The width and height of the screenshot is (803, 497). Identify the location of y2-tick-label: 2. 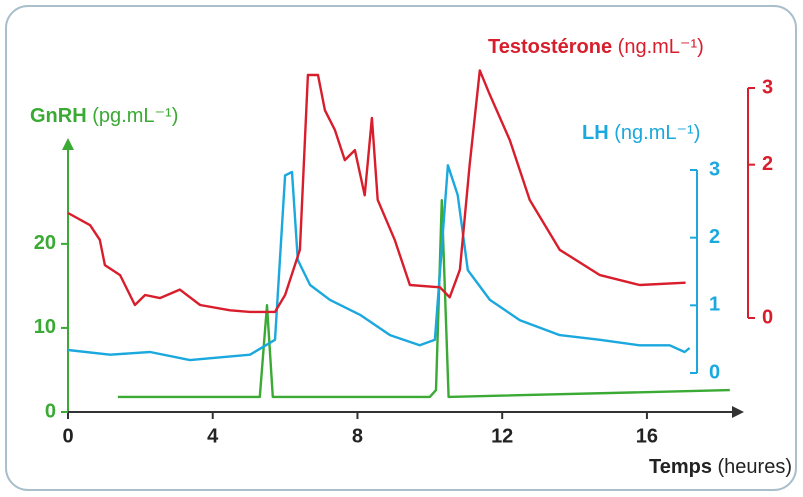
(714, 237).